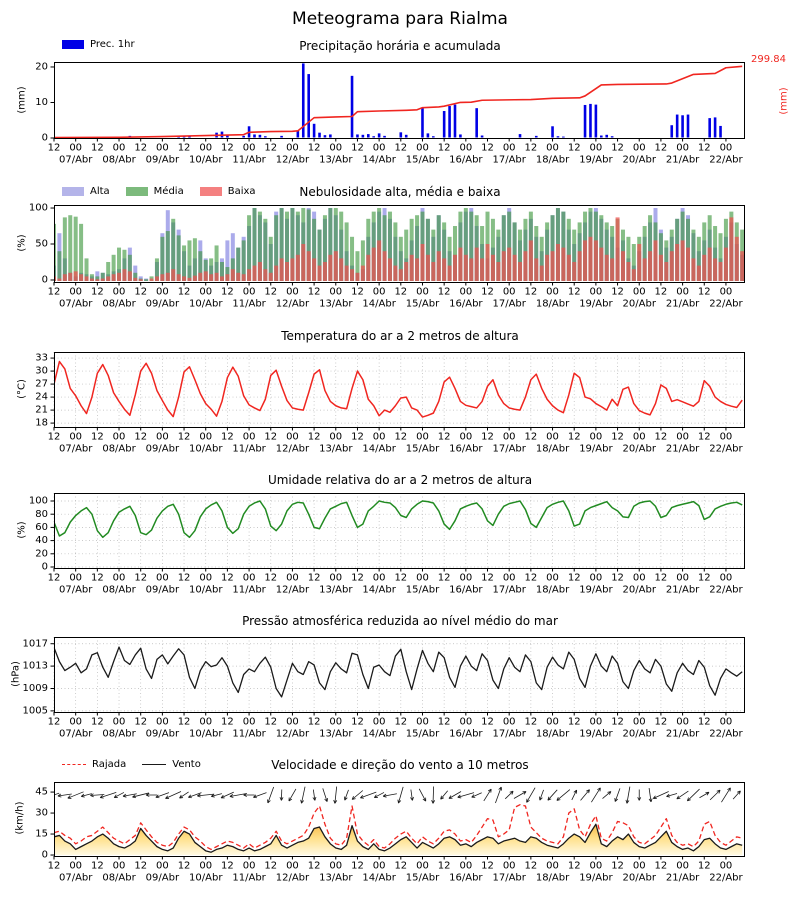 The image size is (800, 900). I want to click on legend-item-m-dia: Média, so click(154, 191).